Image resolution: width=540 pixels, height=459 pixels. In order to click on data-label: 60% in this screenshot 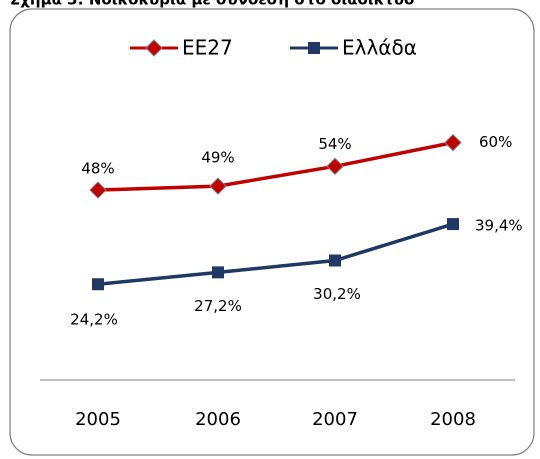, I will do `click(495, 142)`.